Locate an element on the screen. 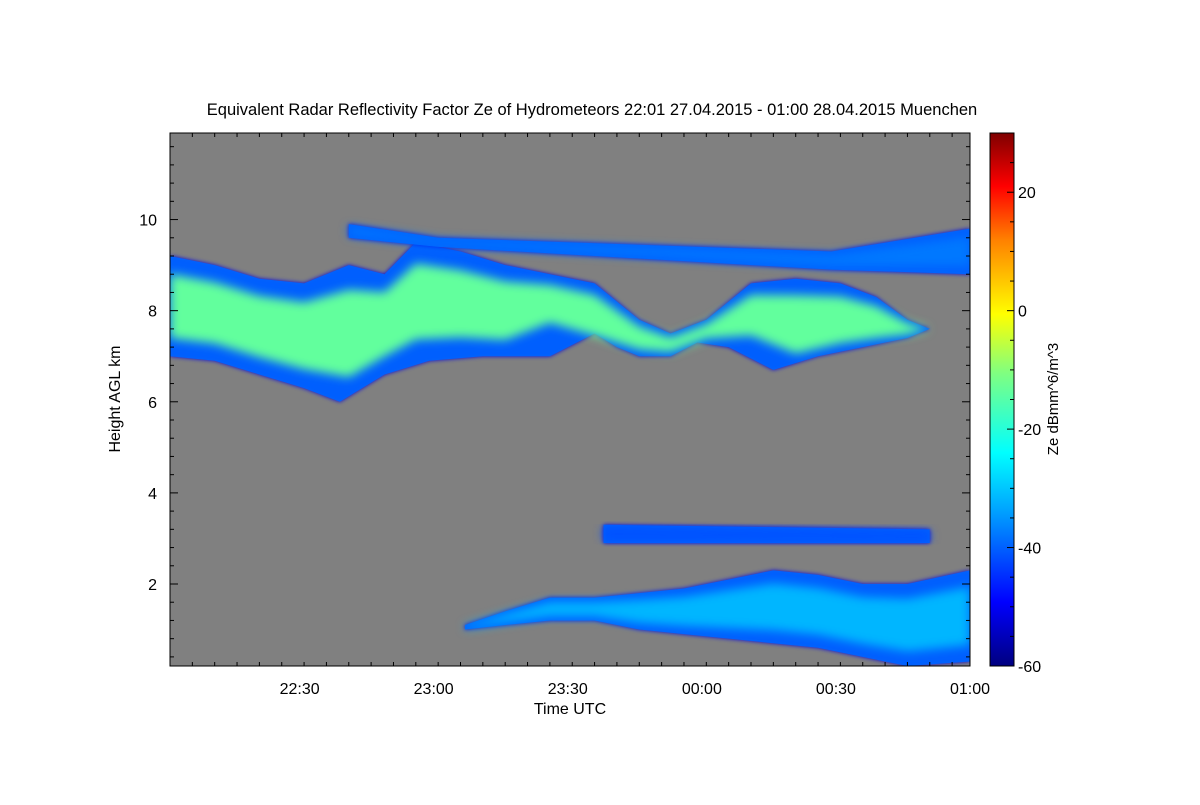  x-tick-label: 00:30 is located at coordinates (836, 689).